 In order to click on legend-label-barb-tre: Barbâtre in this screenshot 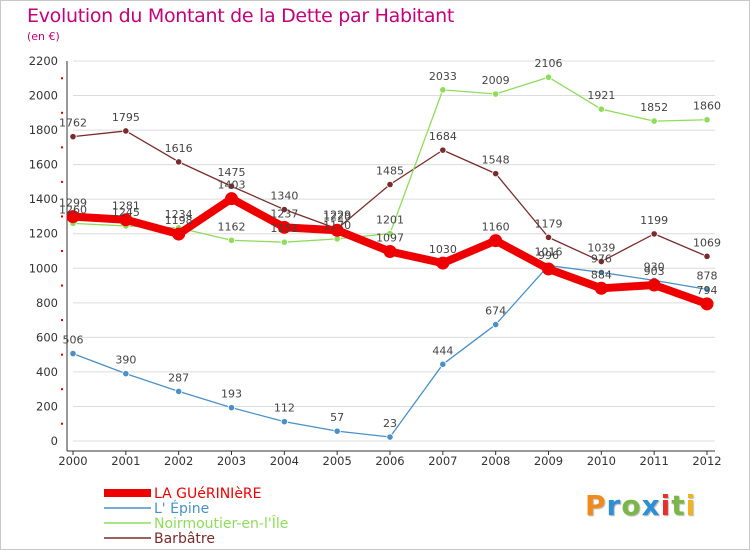, I will do `click(184, 539)`.